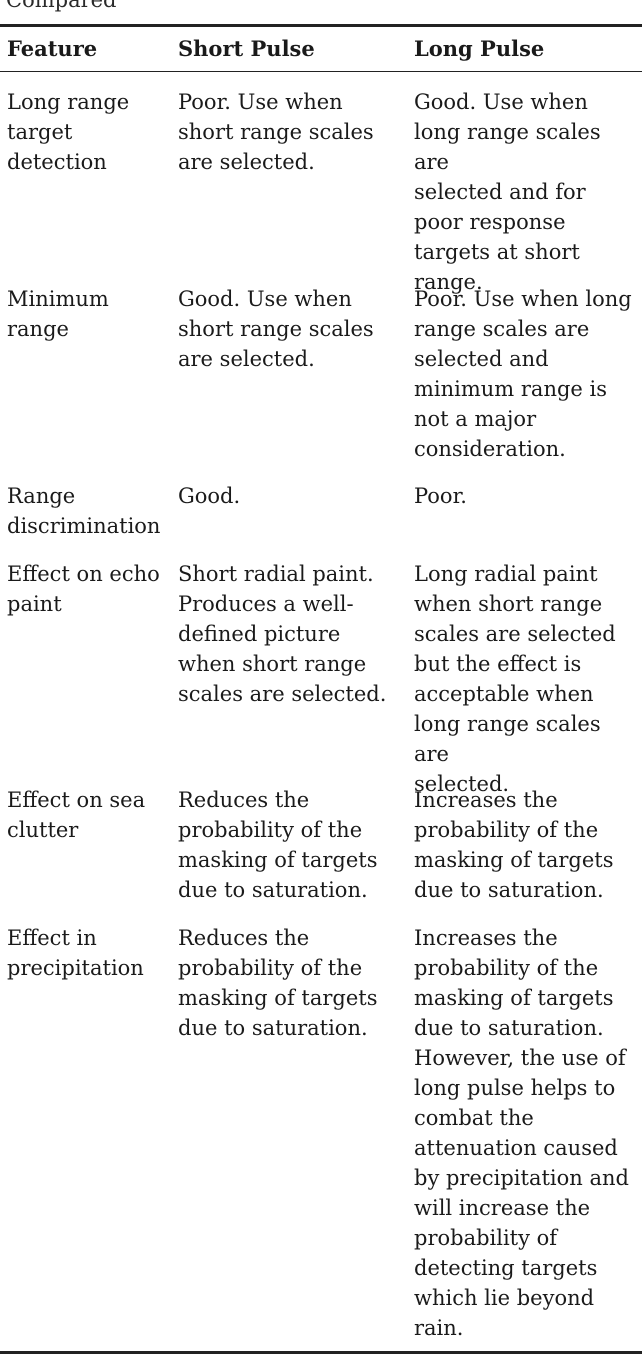 The width and height of the screenshot is (642, 1359). Describe the element at coordinates (58, 314) in the screenshot. I see `feature-cell: Minimum range` at that location.